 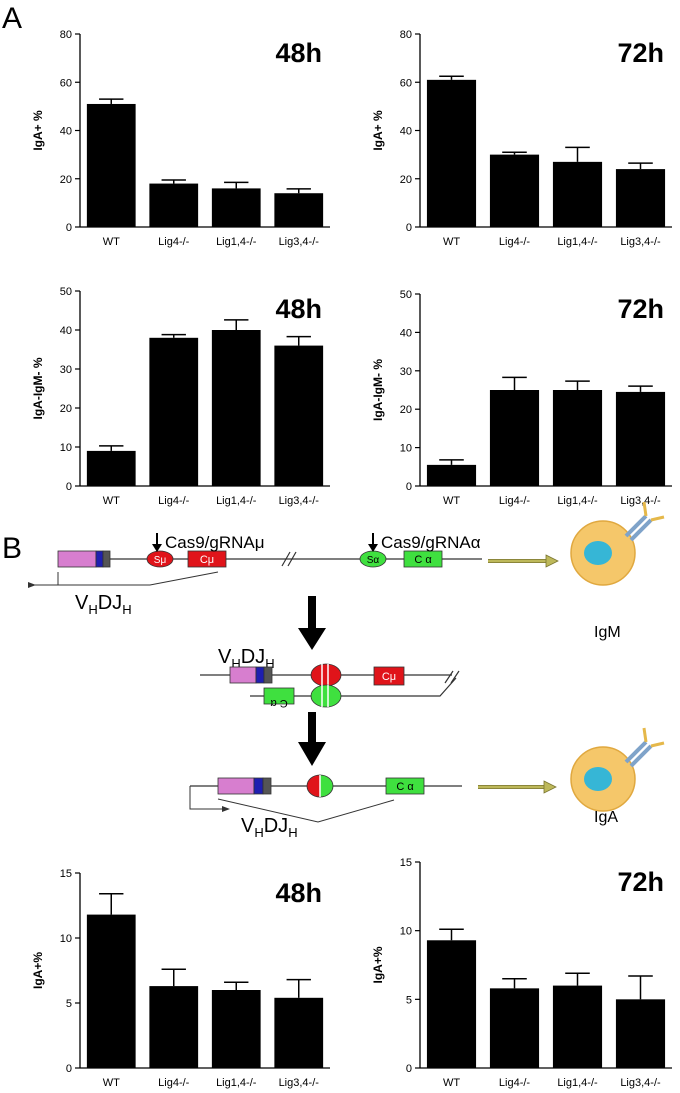 I want to click on big-arrow-1-icon, so click(x=312, y=639).